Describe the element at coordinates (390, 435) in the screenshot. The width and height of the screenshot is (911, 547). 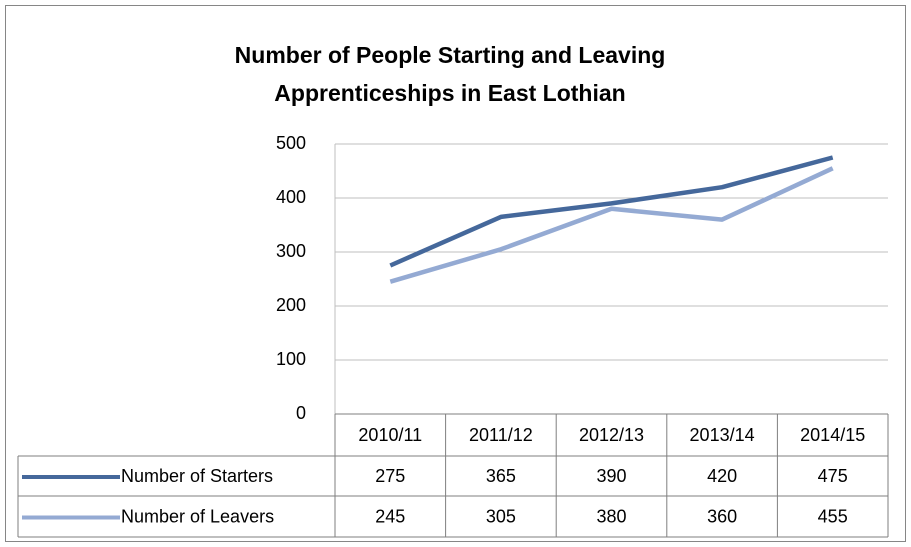
I see `x-tick-label: 2010/11` at that location.